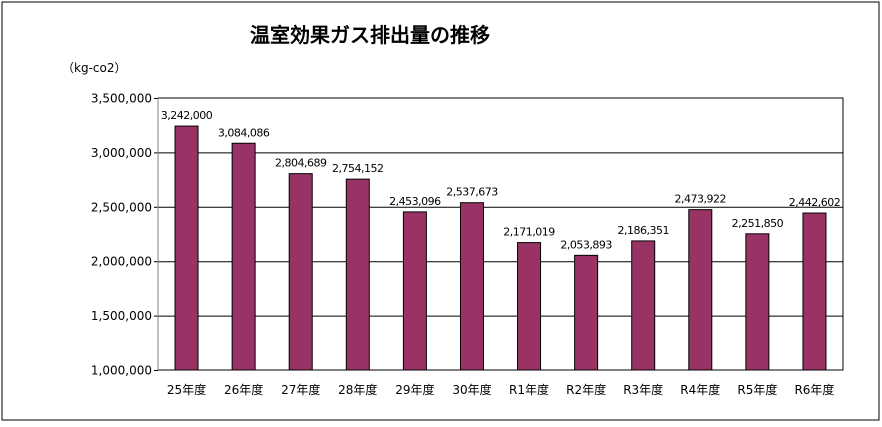 Image resolution: width=882 pixels, height=427 pixels. Describe the element at coordinates (414, 389) in the screenshot. I see `x-tick-label: 29年度` at that location.